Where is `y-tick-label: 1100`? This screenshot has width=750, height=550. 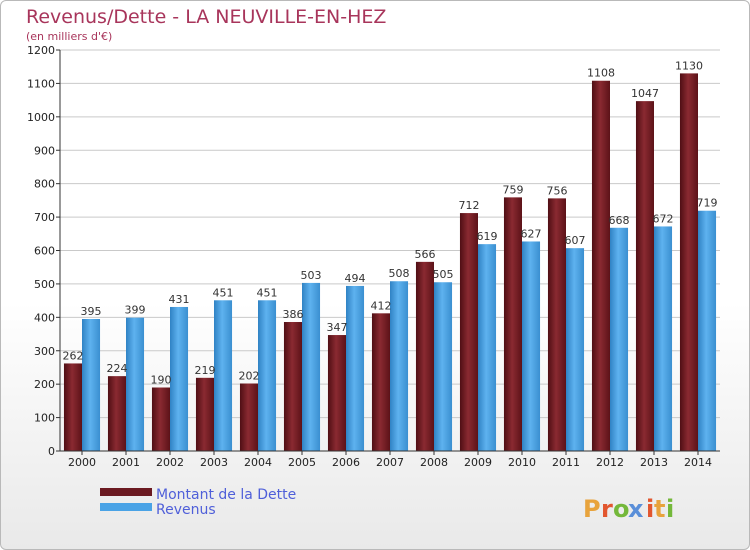 y-tick-label: 1100 is located at coordinates (41, 83).